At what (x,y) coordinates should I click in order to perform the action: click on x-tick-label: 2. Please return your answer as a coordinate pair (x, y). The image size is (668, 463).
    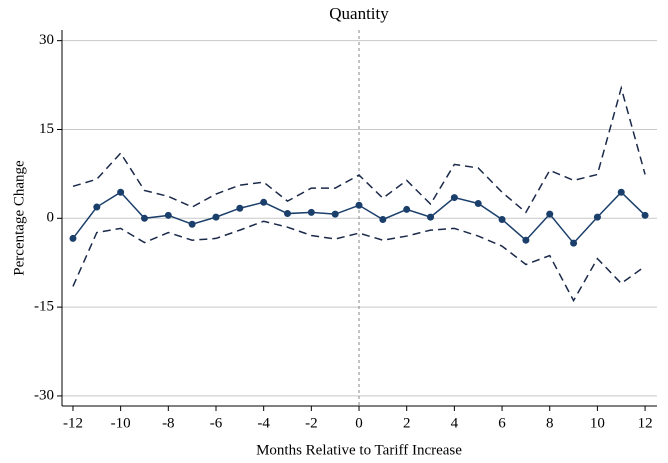
    Looking at the image, I should click on (407, 423).